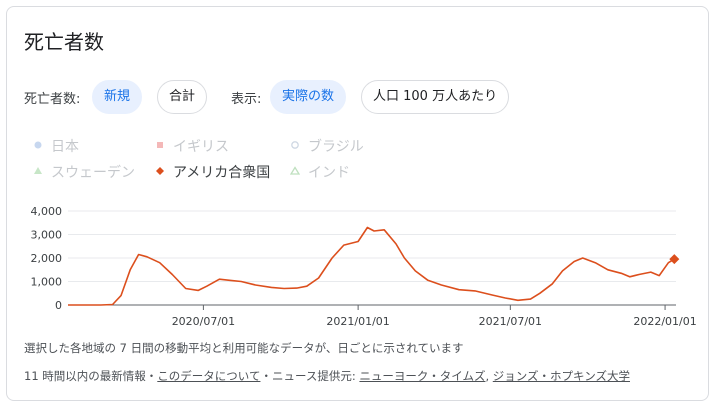 The width and height of the screenshot is (717, 409). Describe the element at coordinates (47, 235) in the screenshot. I see `y-tick-label: 3,000` at that location.